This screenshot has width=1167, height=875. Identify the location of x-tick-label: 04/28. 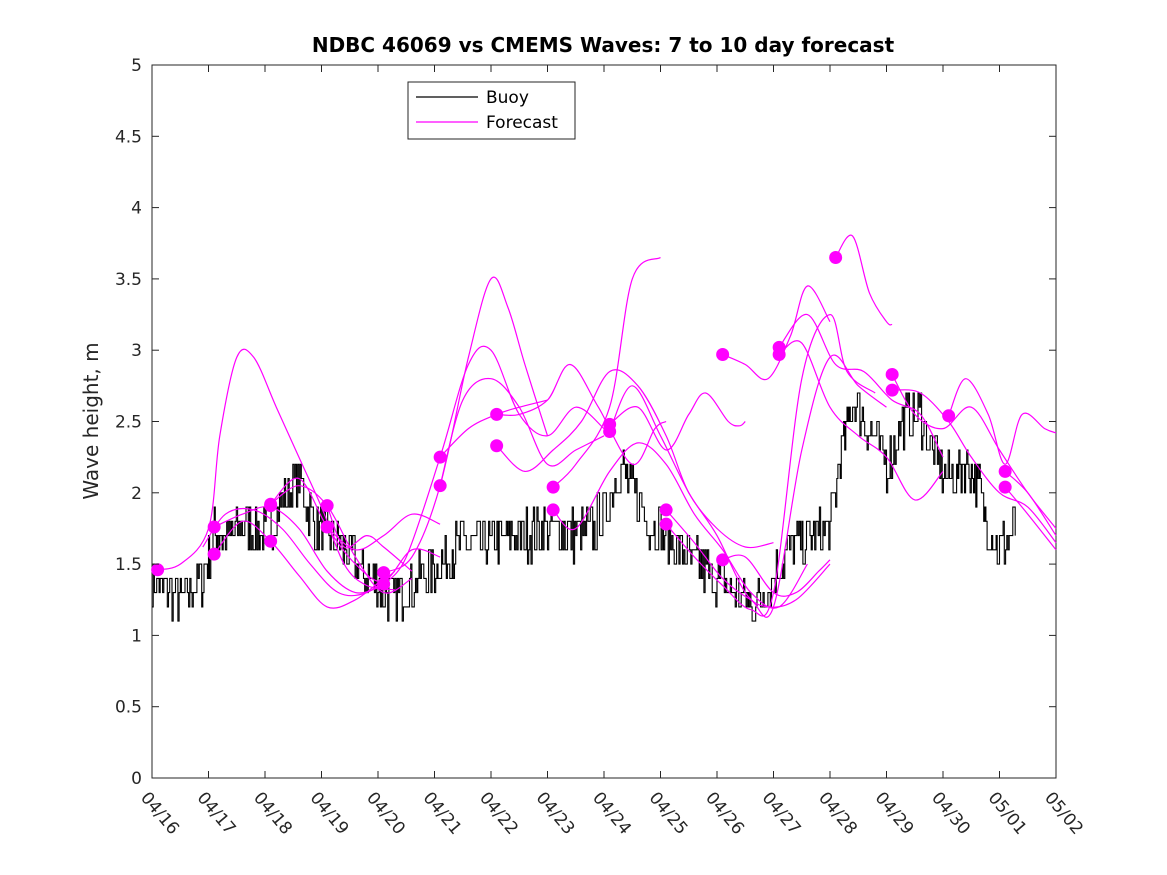
(837, 813).